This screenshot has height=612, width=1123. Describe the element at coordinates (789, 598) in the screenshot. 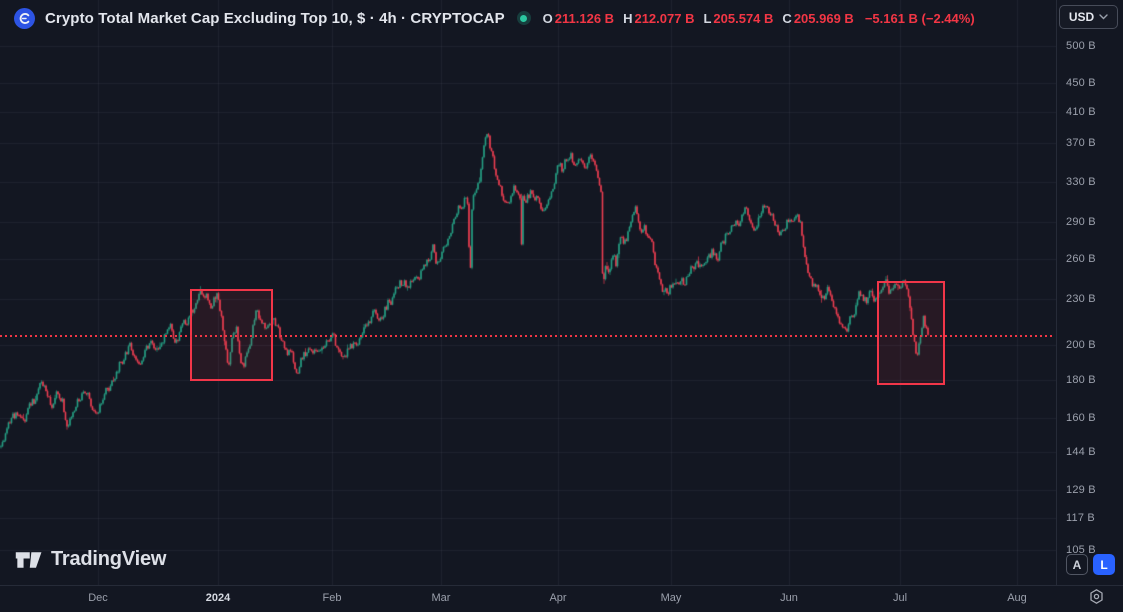

I see `time-tick-label: Jun` at that location.